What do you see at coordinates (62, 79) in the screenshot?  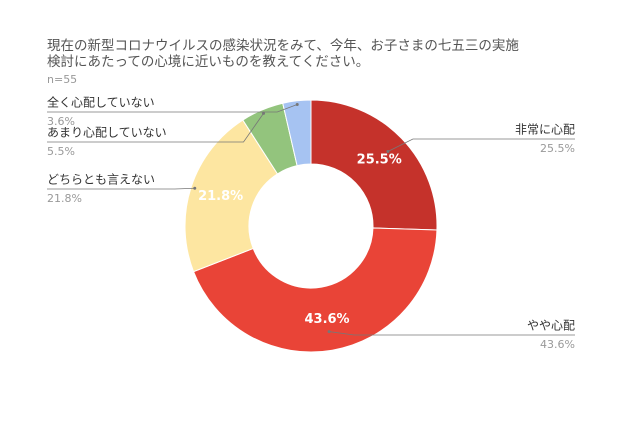 I see `chart-subtitle: n=55` at bounding box center [62, 79].